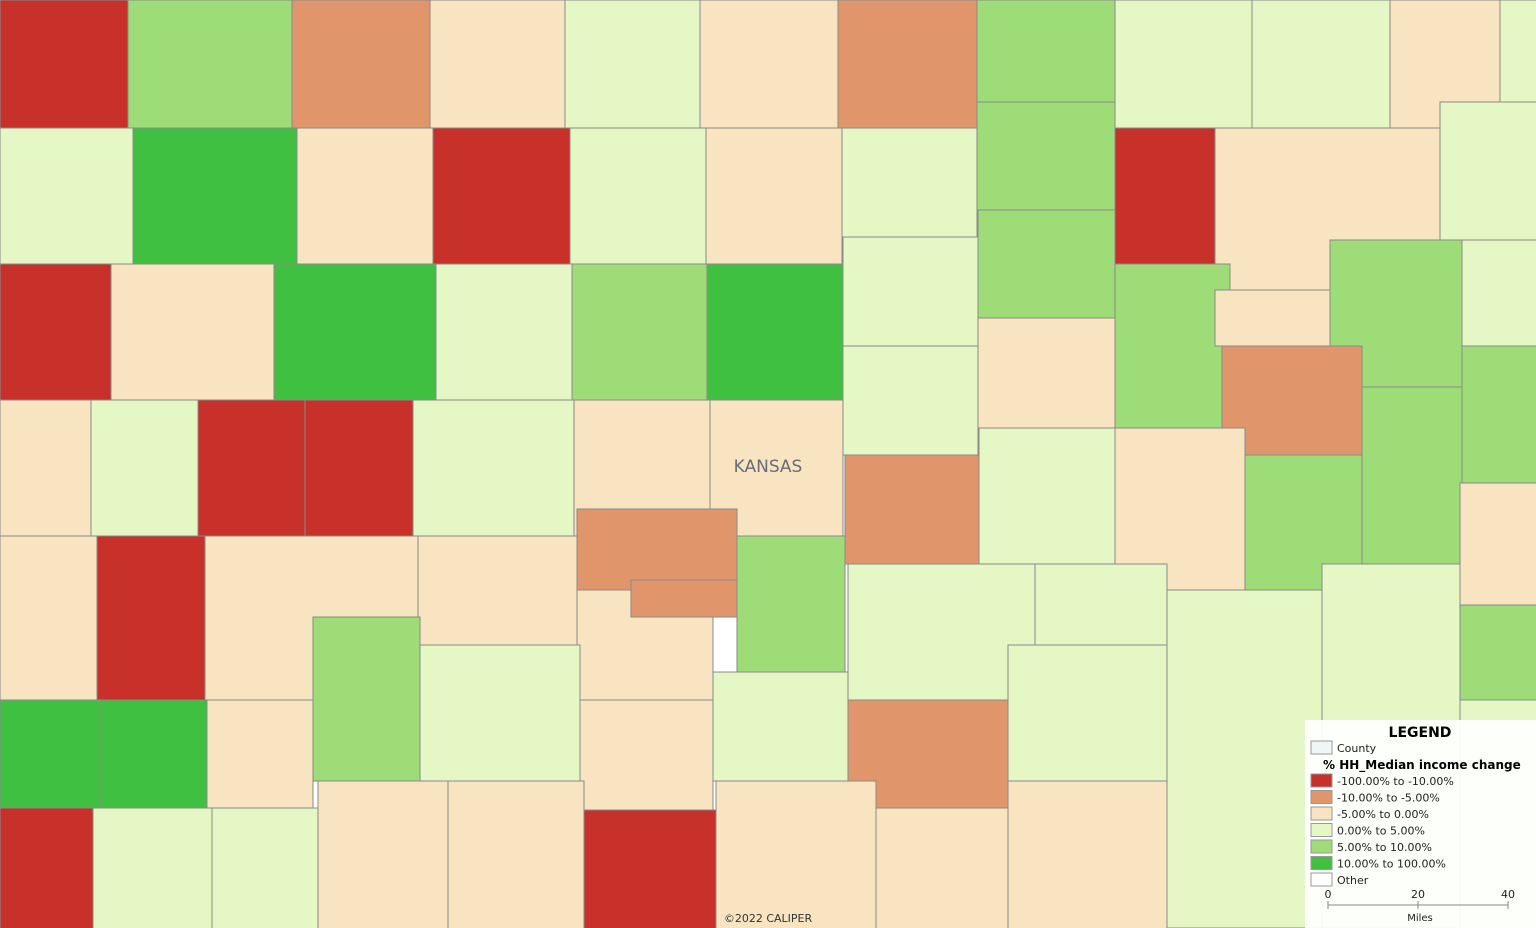  Describe the element at coordinates (1384, 847) in the screenshot. I see `legend-label: 5.00% to 10.00%` at that location.